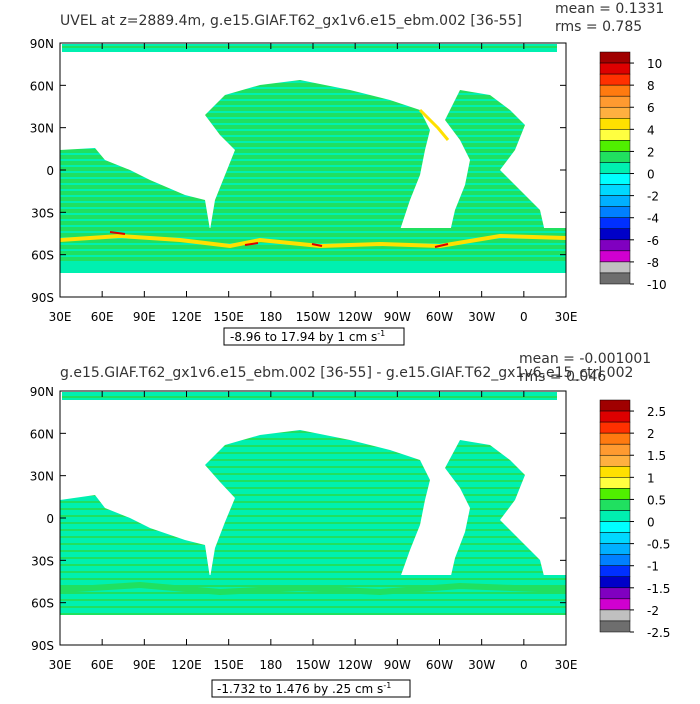  Describe the element at coordinates (657, 285) in the screenshot. I see `top-colorbar-label: -10` at that location.